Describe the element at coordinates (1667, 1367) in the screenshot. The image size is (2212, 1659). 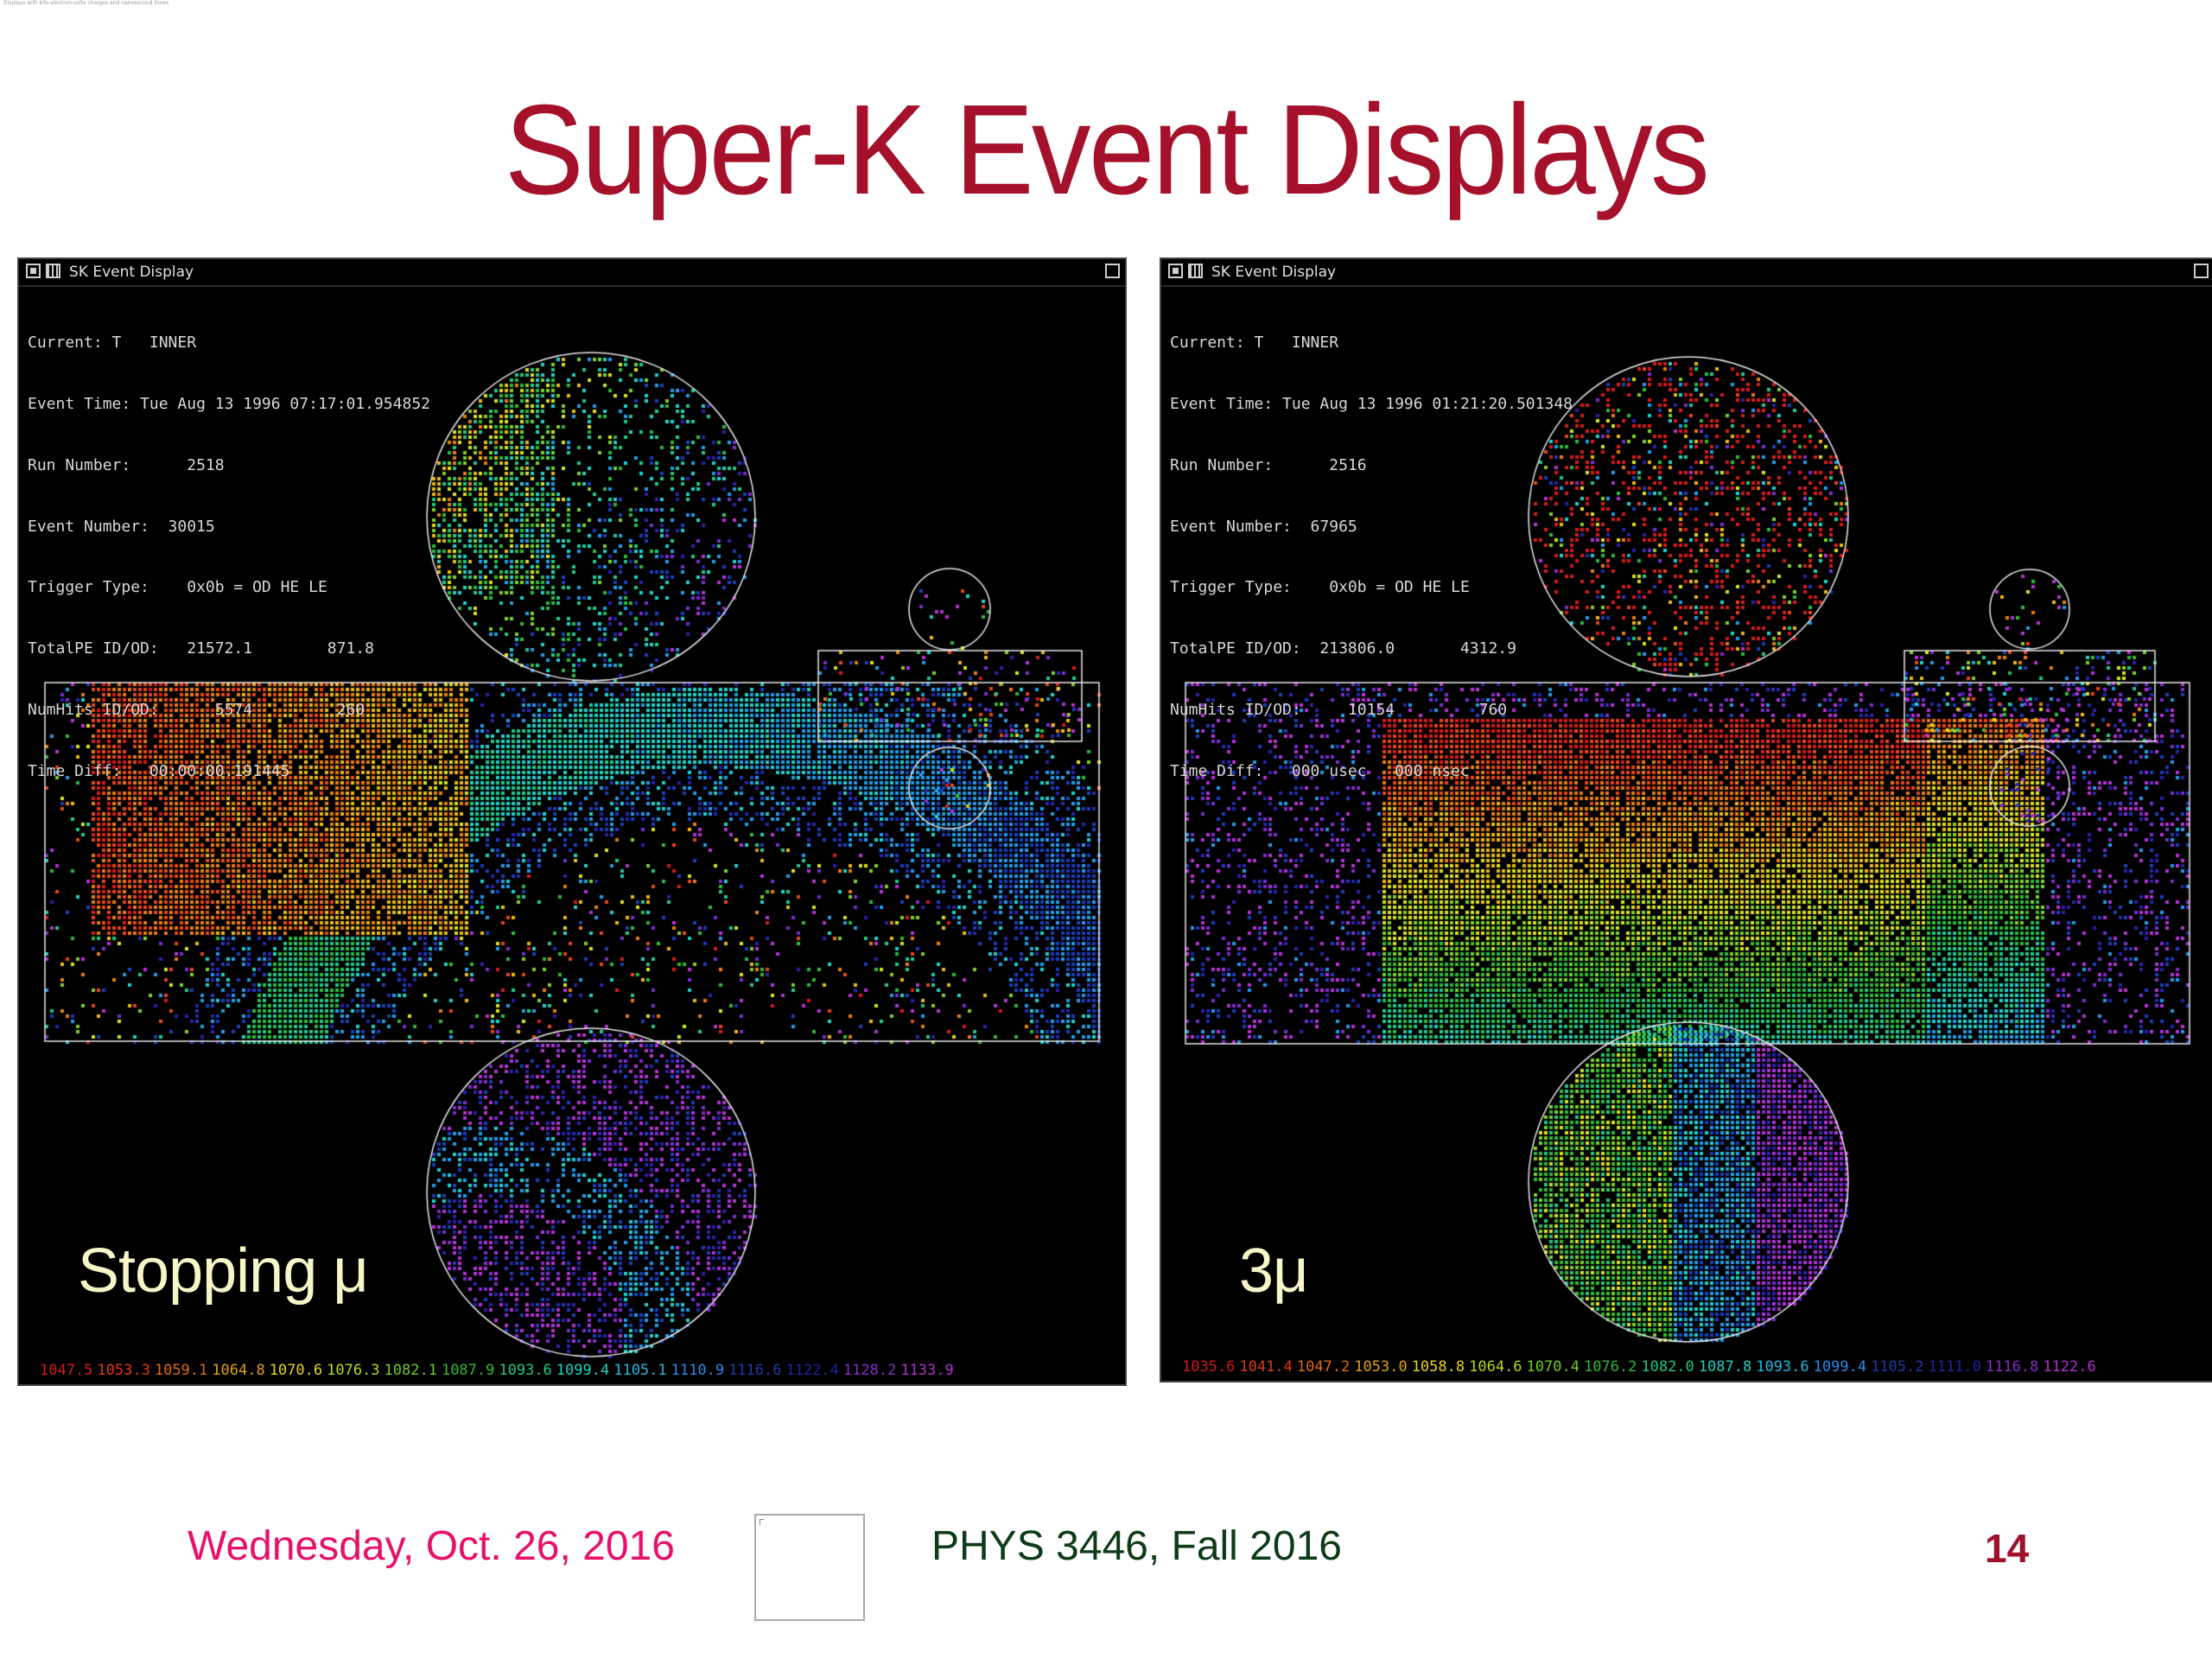
I see `color-scale-value: 1082.0` at that location.